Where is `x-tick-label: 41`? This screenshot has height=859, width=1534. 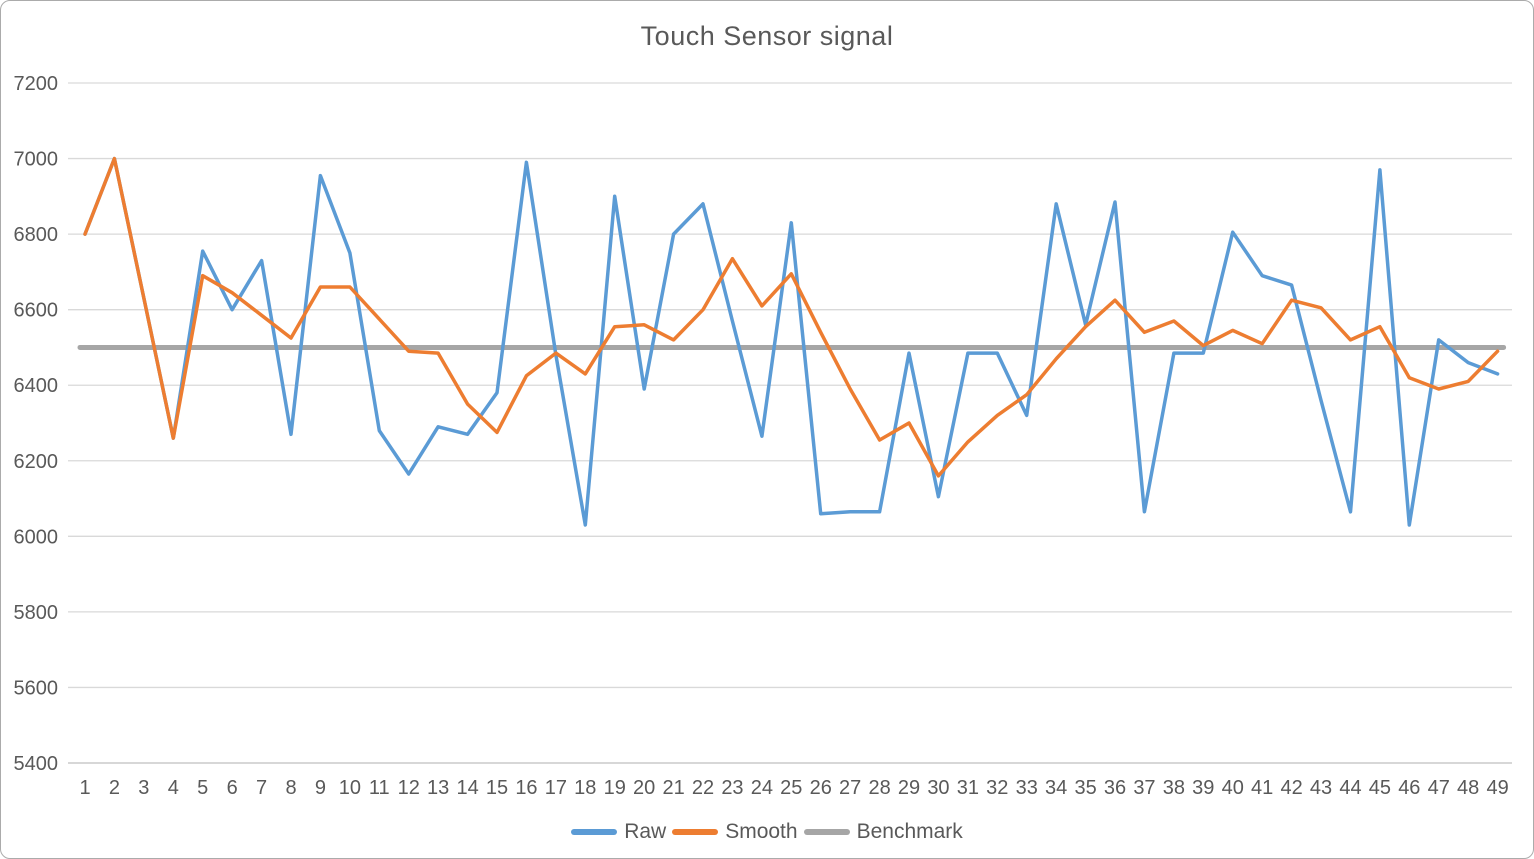 x-tick-label: 41 is located at coordinates (1262, 788).